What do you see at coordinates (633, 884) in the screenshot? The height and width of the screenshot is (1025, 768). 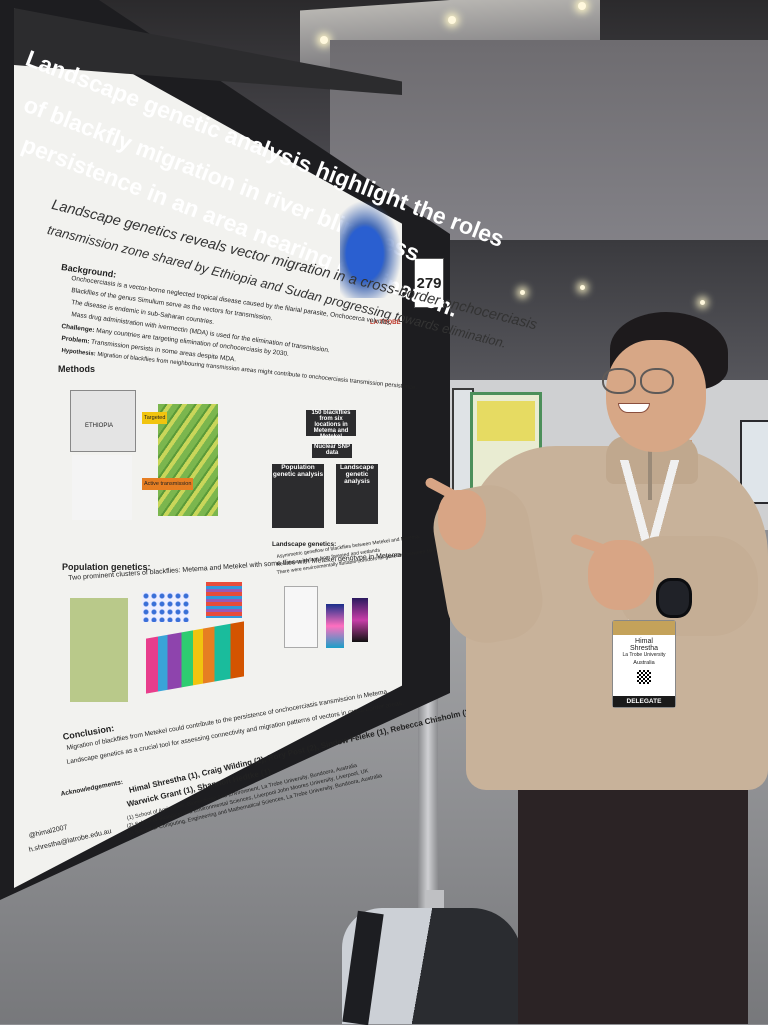 I see `trousers` at bounding box center [633, 884].